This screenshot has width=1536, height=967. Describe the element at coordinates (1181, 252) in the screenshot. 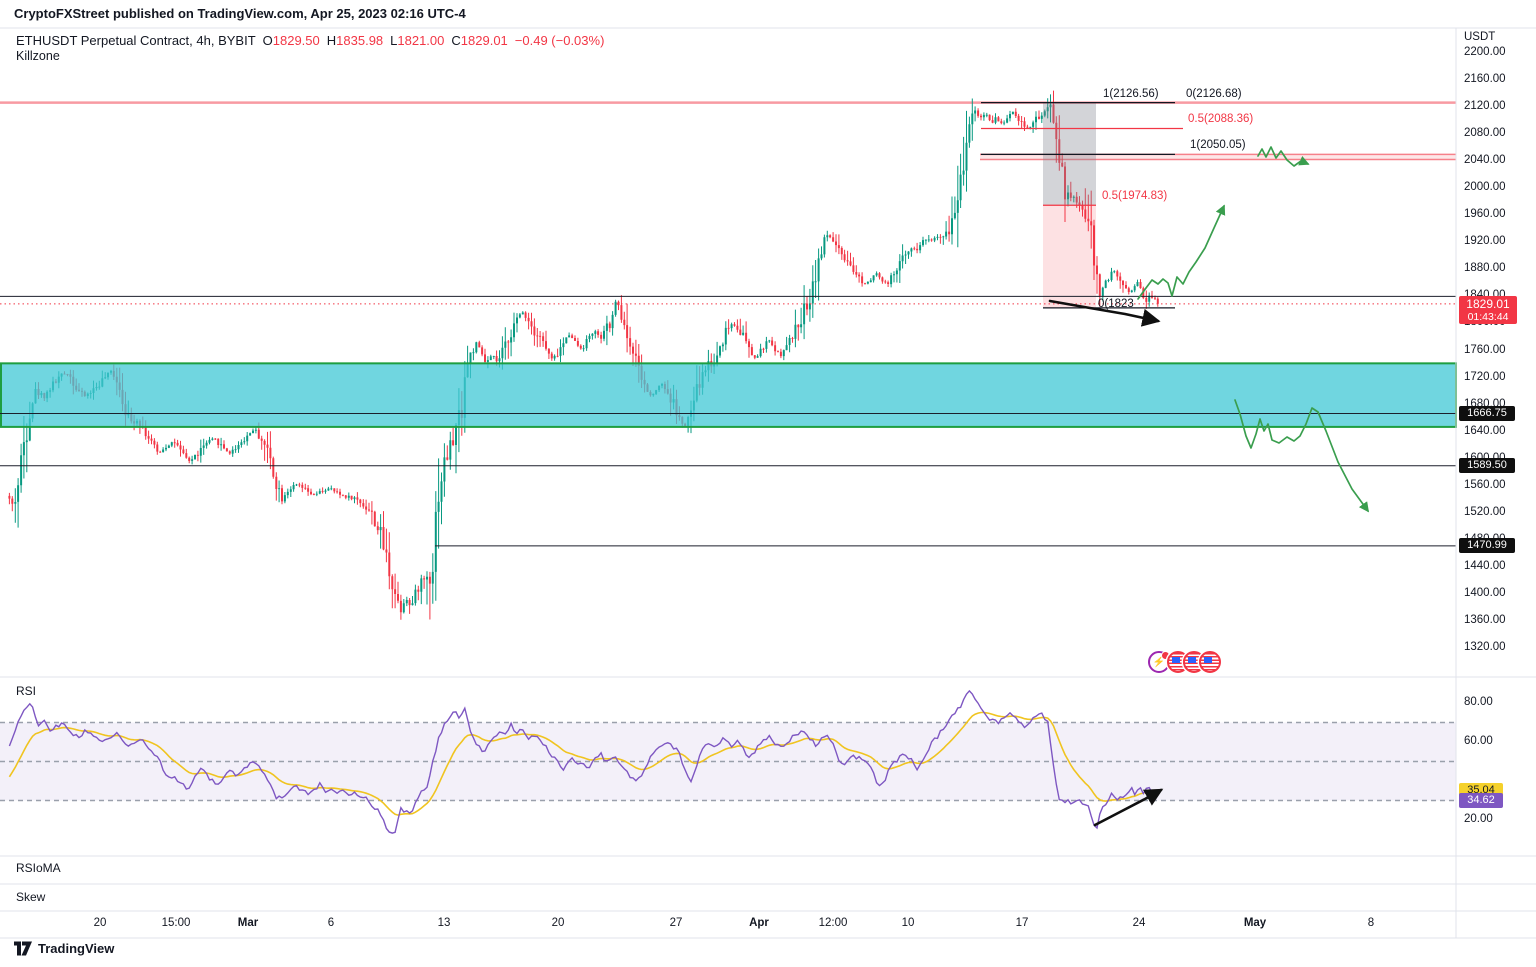

I see `green-projection-up-arrow` at that location.